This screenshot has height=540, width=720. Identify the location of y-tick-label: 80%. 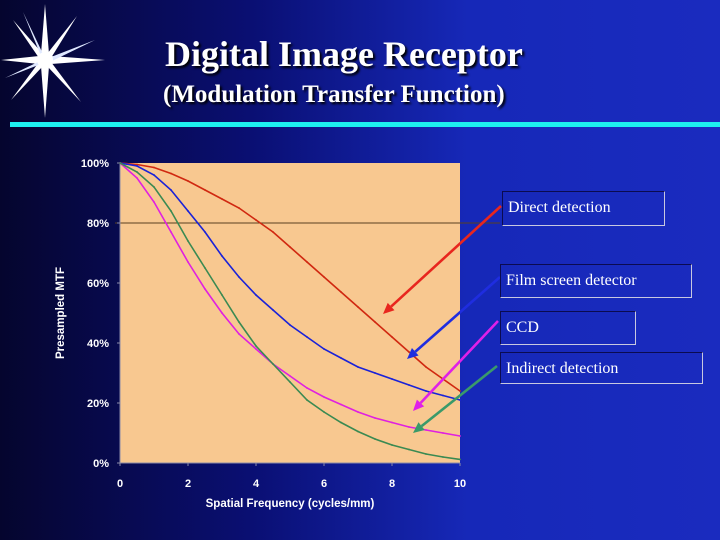
(98, 224).